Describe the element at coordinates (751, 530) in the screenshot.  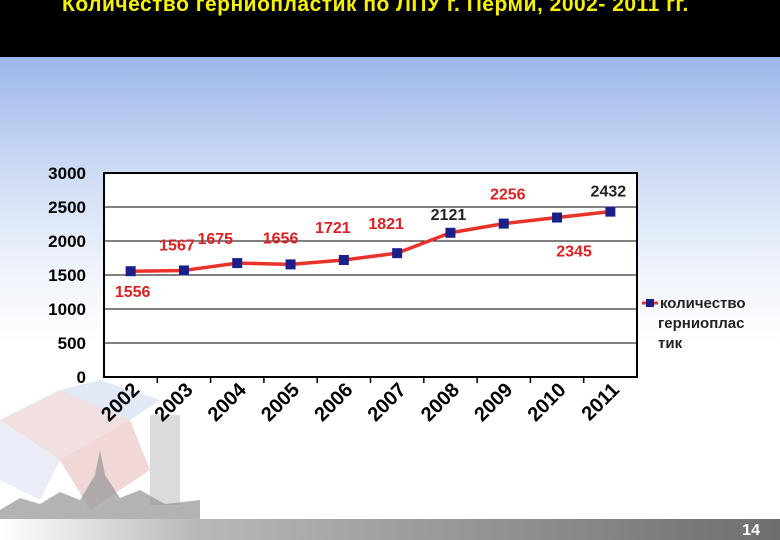
I see `slide-number: 14` at that location.